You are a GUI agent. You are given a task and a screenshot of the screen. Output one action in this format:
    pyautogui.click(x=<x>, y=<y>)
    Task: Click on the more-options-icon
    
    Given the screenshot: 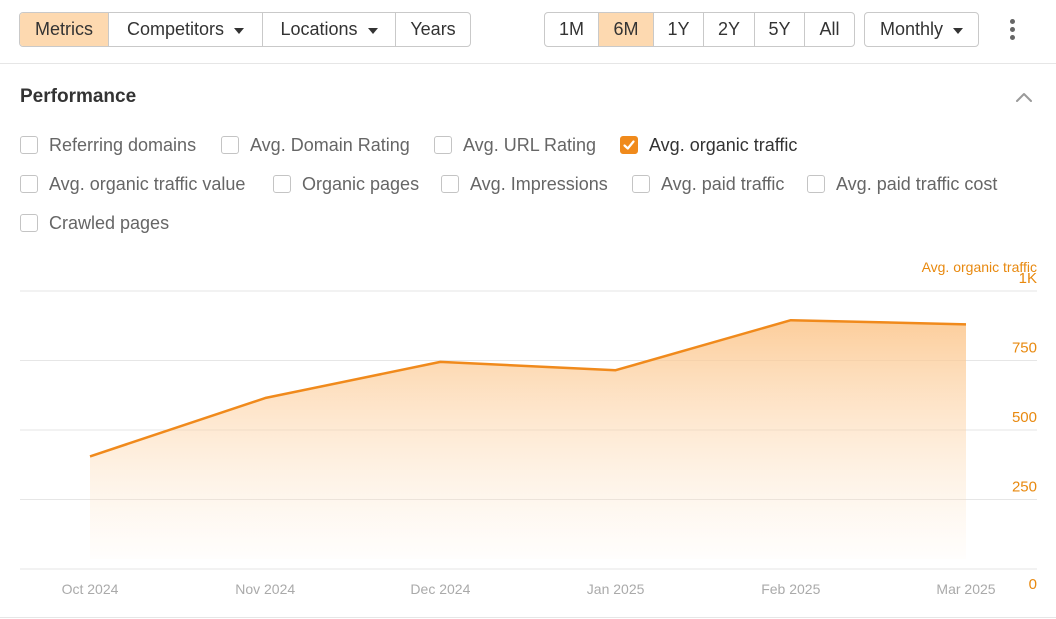 What is the action you would take?
    pyautogui.click(x=1013, y=30)
    